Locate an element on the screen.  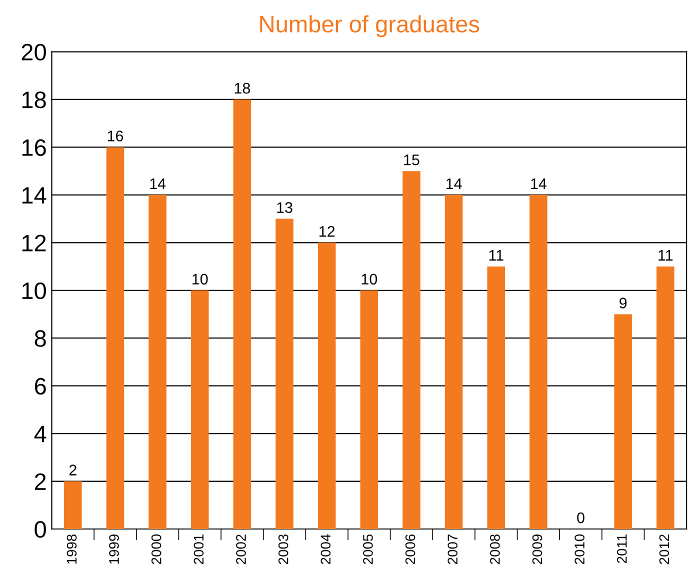
y-tick-label: 16 is located at coordinates (34, 147).